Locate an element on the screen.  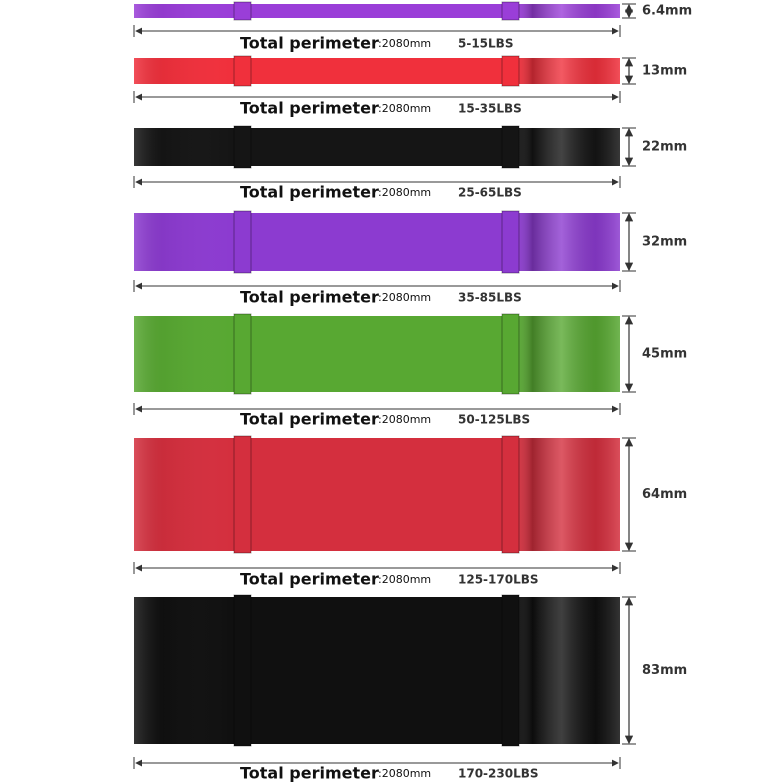
thickness-label: 64mm is located at coordinates (664, 494).